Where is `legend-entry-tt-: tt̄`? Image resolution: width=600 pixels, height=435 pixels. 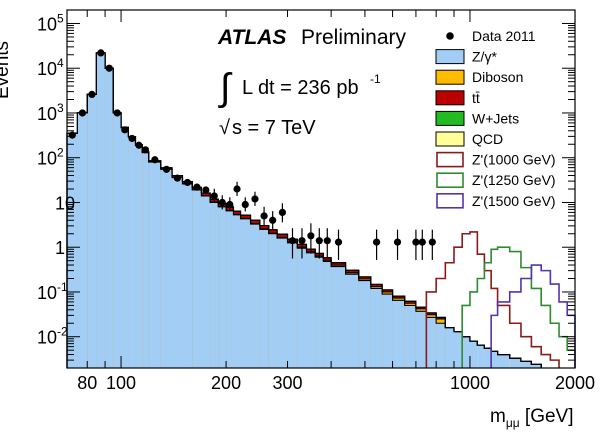
legend-entry-tt-: tt̄ is located at coordinates (457, 98).